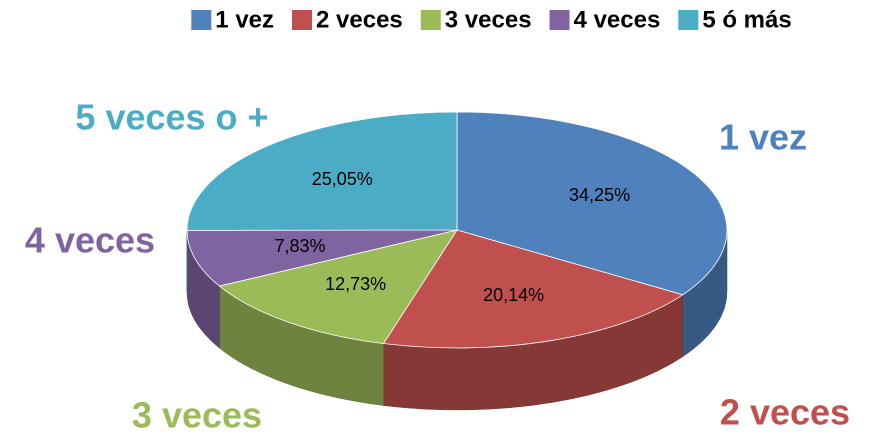 Image resolution: width=873 pixels, height=440 pixels. What do you see at coordinates (342, 179) in the screenshot?
I see `slice-value-label: 25,05%` at bounding box center [342, 179].